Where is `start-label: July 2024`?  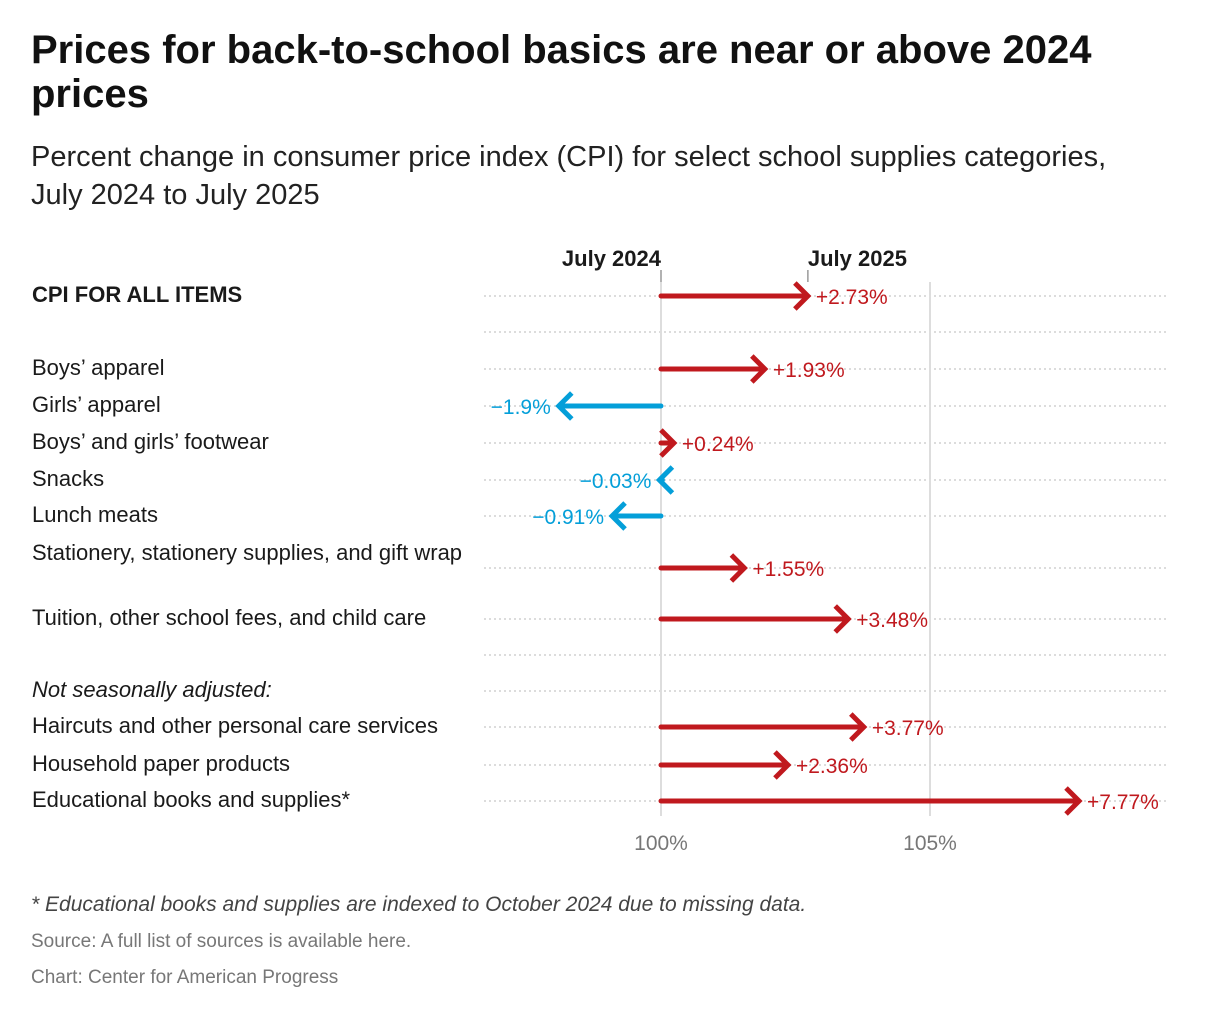 start-label: July 2024 is located at coordinates (612, 258).